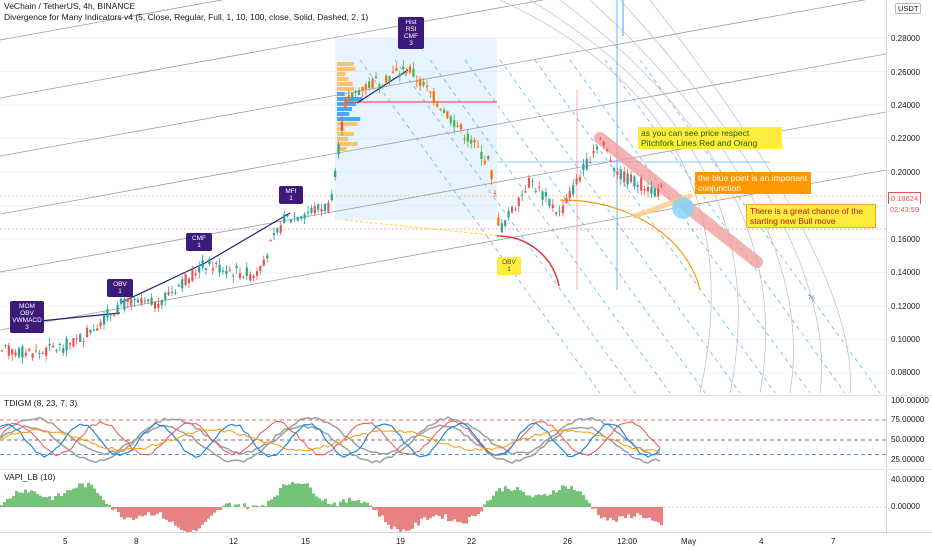 The image size is (932, 551). Describe the element at coordinates (907, 419) in the screenshot. I see `tdigm-tick: 75.00000` at that location.